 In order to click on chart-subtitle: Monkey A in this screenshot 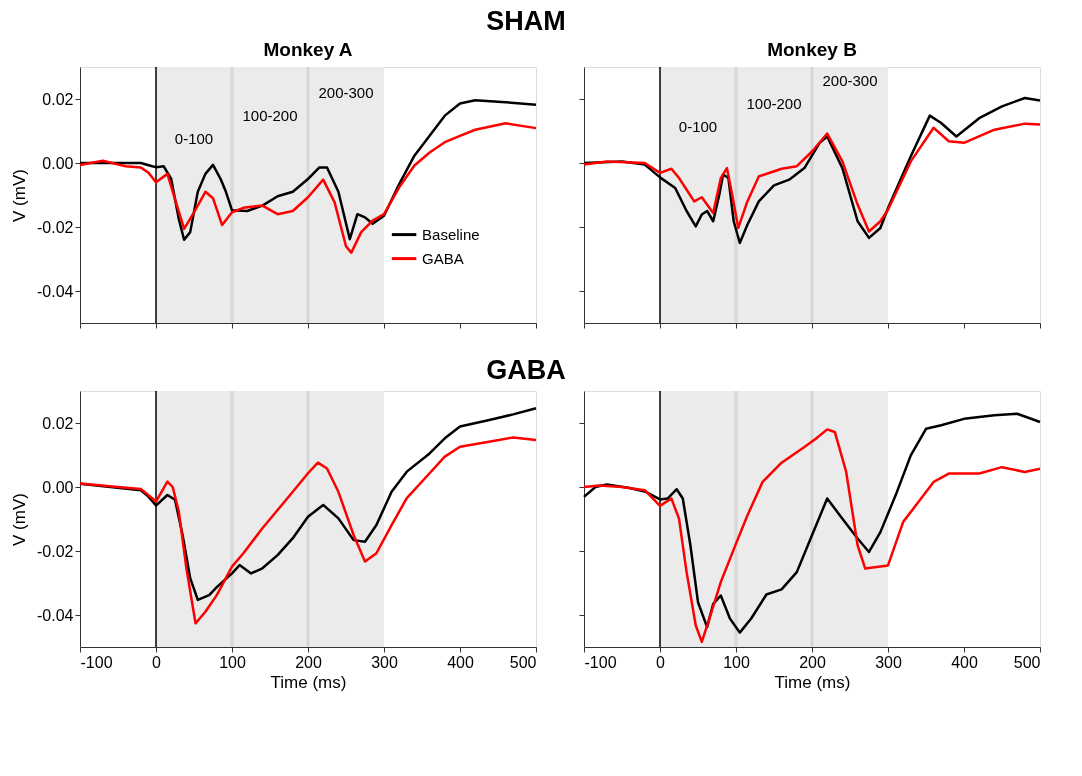, I will do `click(308, 49)`.